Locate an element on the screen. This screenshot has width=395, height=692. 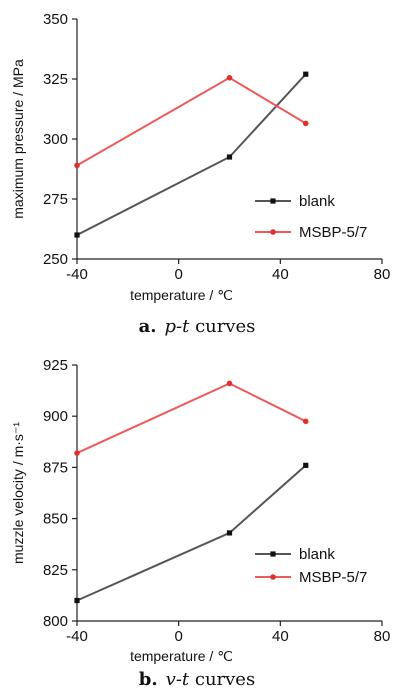
caption-variable: p-t is located at coordinates (178, 326).